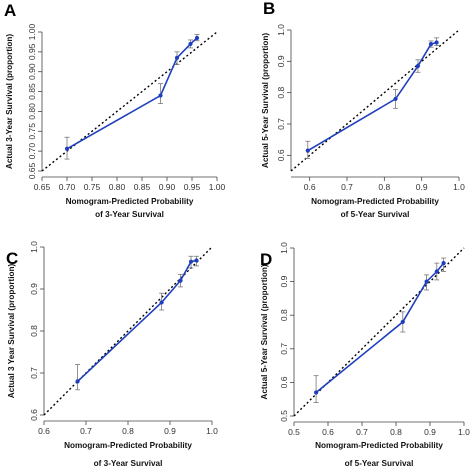  I want to click on y-tick-label: 0.85, so click(32, 91).